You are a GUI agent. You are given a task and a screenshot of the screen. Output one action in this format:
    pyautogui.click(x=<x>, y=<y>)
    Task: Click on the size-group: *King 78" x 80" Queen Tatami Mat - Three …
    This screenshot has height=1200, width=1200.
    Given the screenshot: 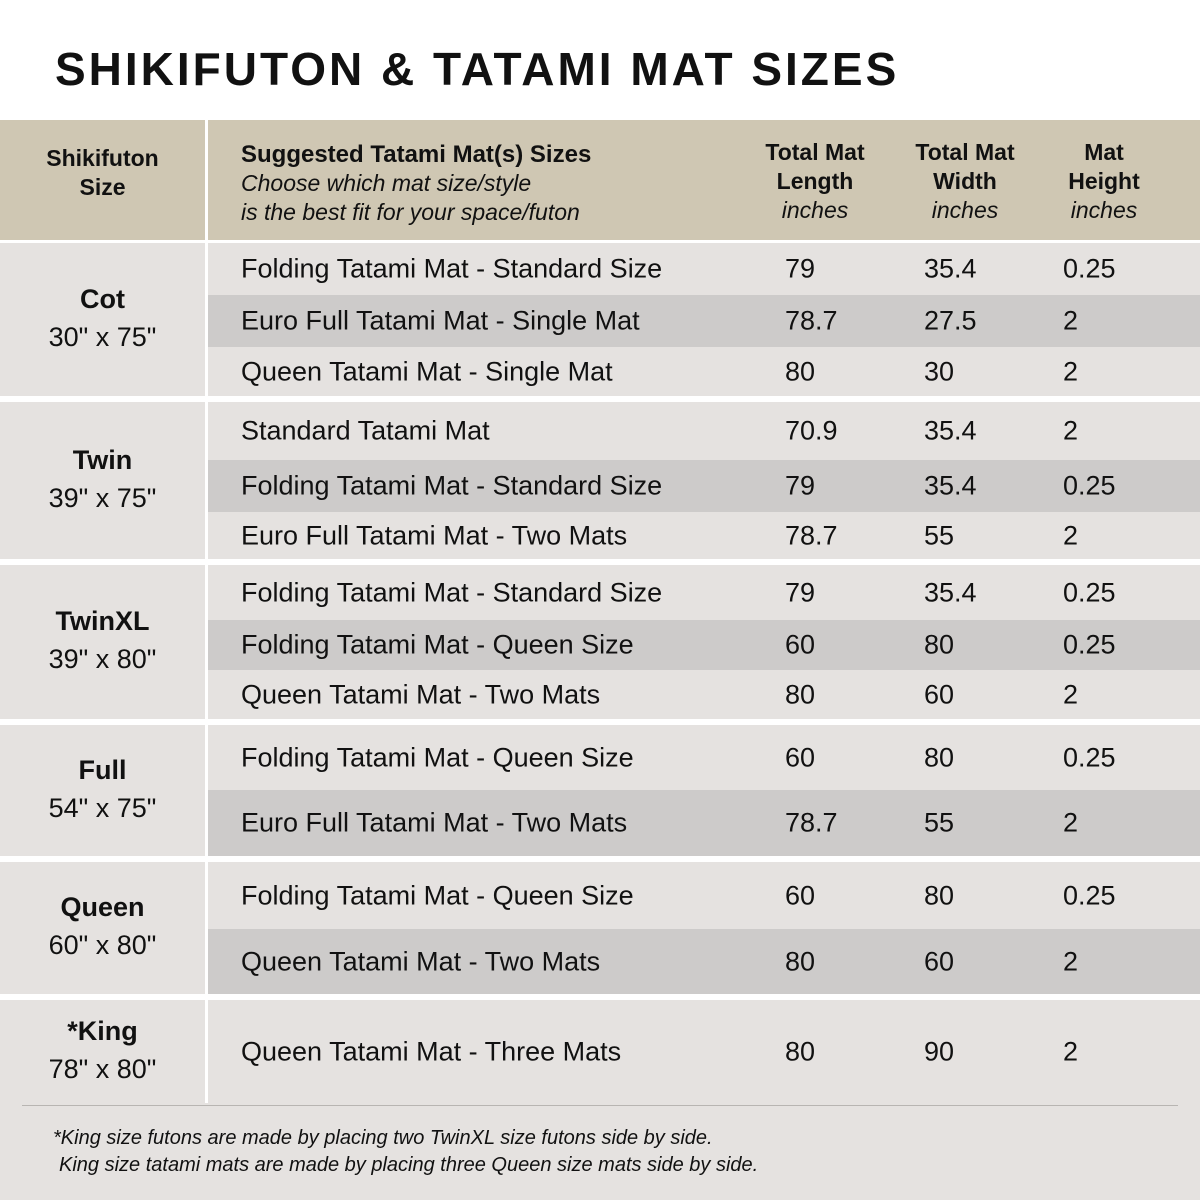 What is the action you would take?
    pyautogui.click(x=600, y=1051)
    